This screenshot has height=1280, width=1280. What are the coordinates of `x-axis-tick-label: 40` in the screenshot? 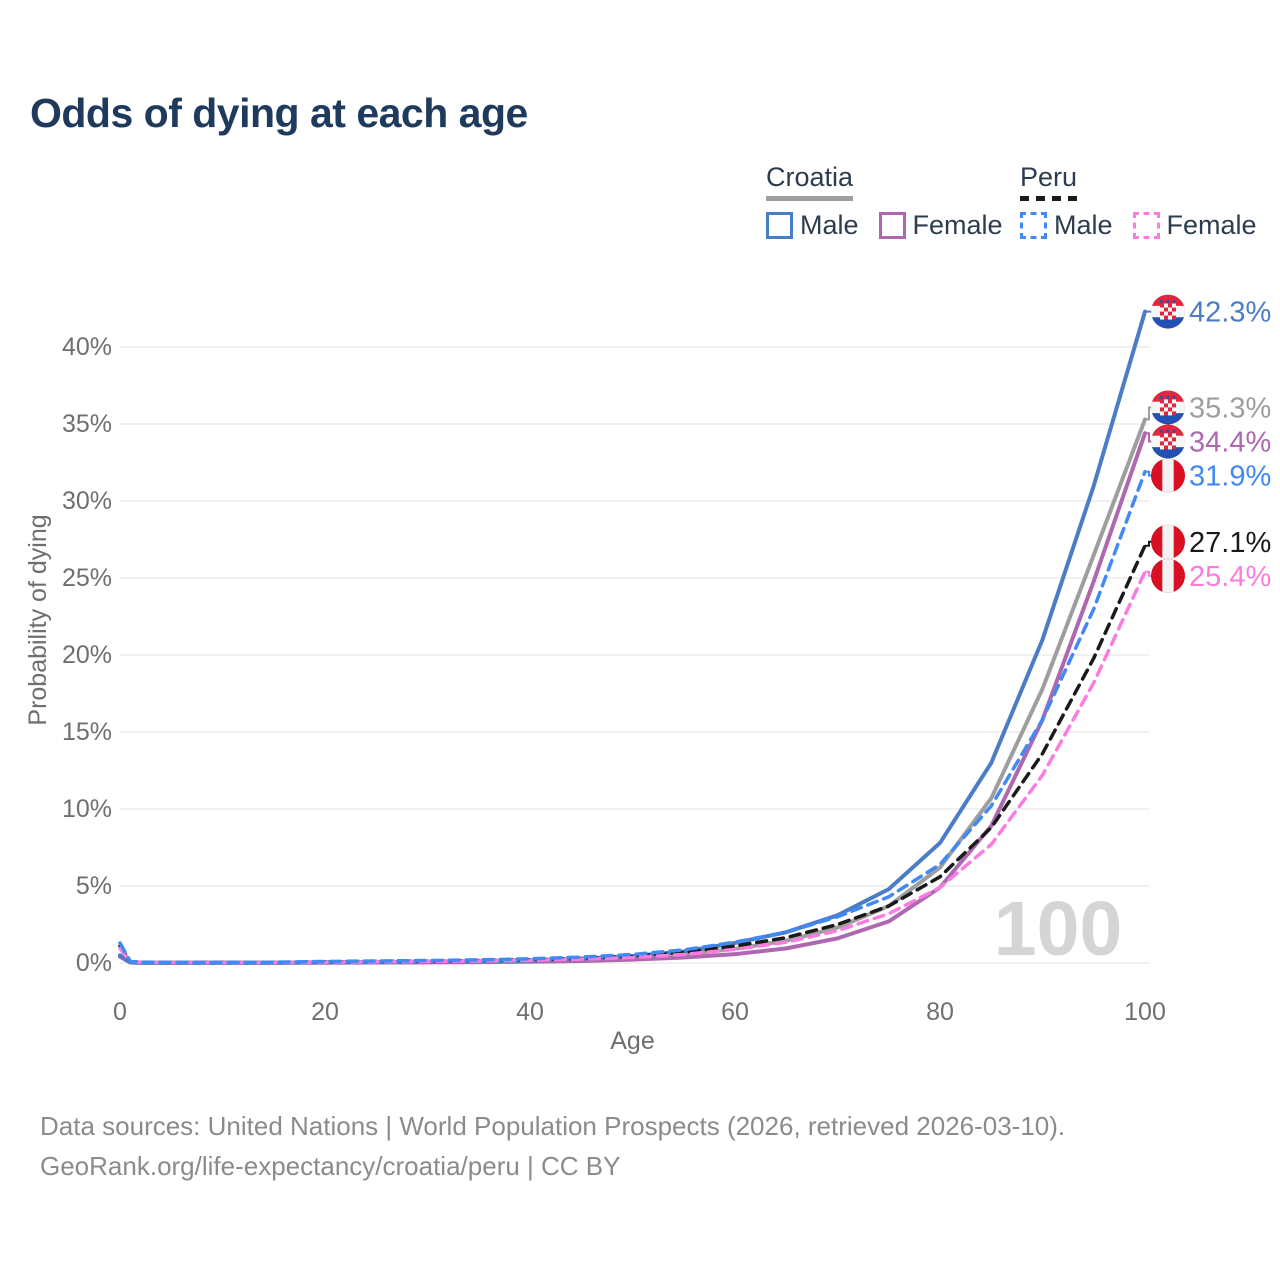 It's located at (530, 1012).